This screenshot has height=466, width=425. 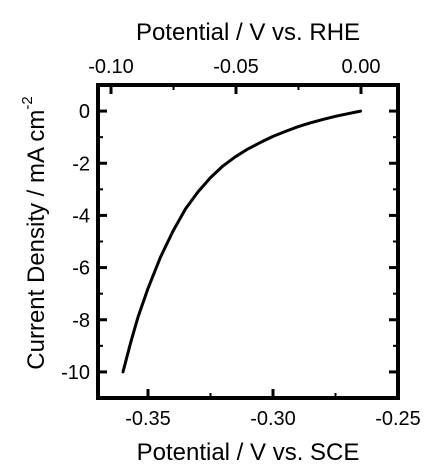 I want to click on y-tick-label-5: -10, so click(x=75, y=373).